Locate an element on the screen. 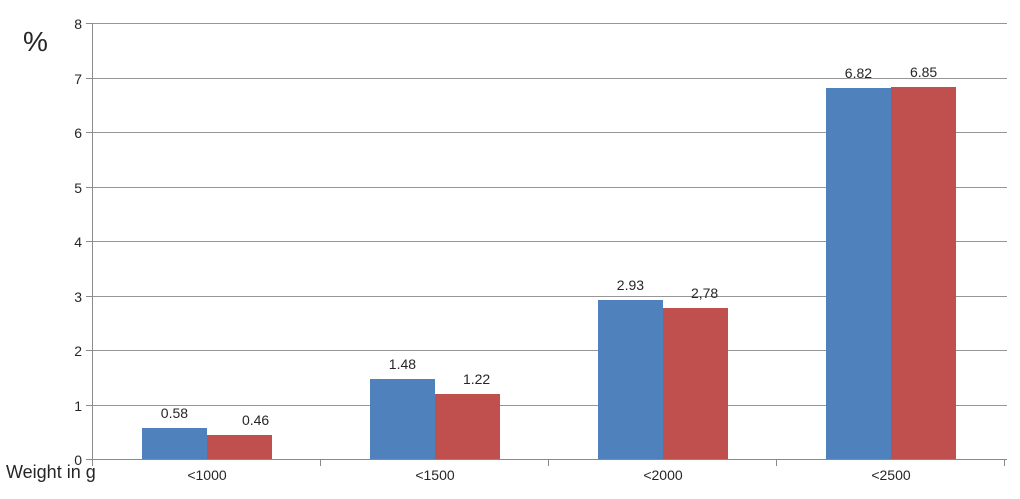 This screenshot has width=1020, height=499. y-axis-title: % is located at coordinates (35, 41).